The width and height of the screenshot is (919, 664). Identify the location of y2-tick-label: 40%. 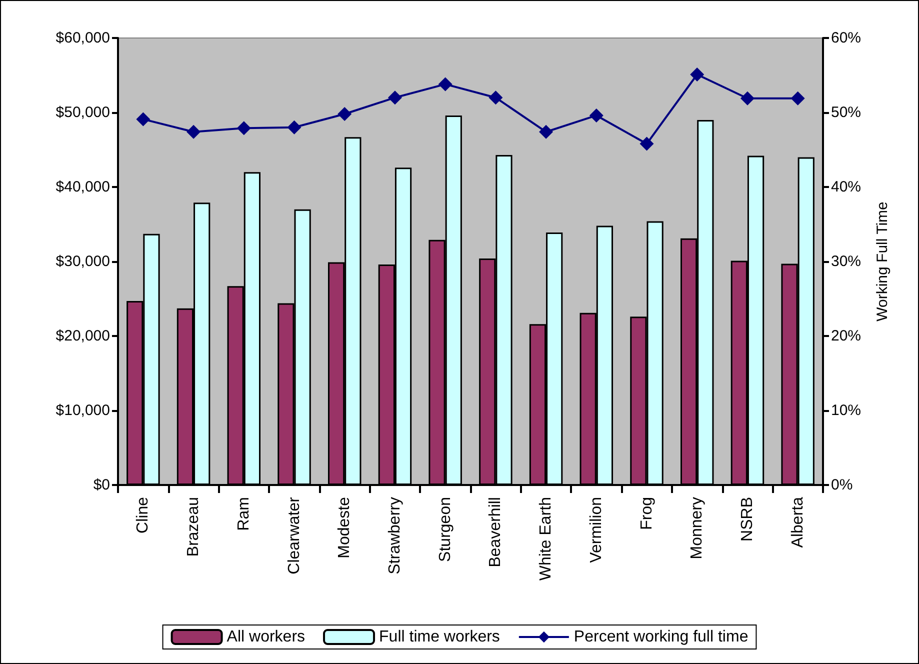
(846, 187).